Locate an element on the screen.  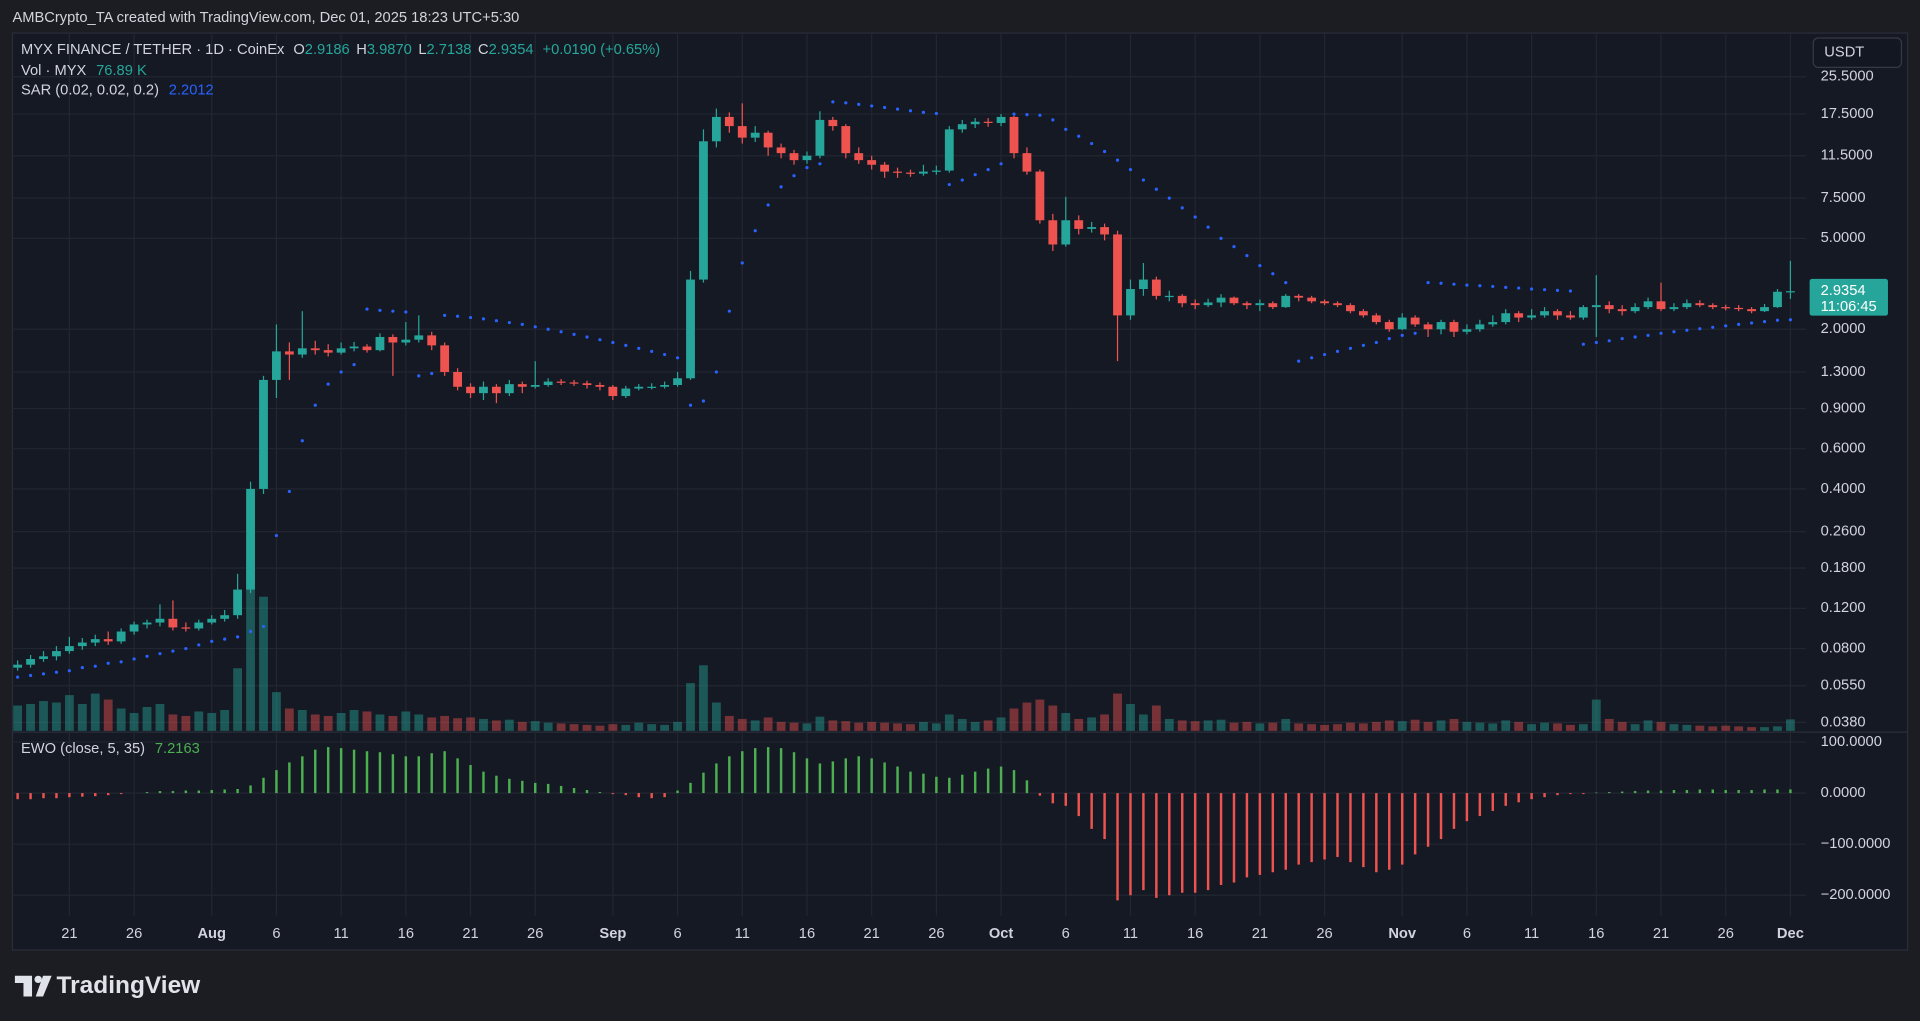
y-tick-label: 7.5000 is located at coordinates (1843, 198).